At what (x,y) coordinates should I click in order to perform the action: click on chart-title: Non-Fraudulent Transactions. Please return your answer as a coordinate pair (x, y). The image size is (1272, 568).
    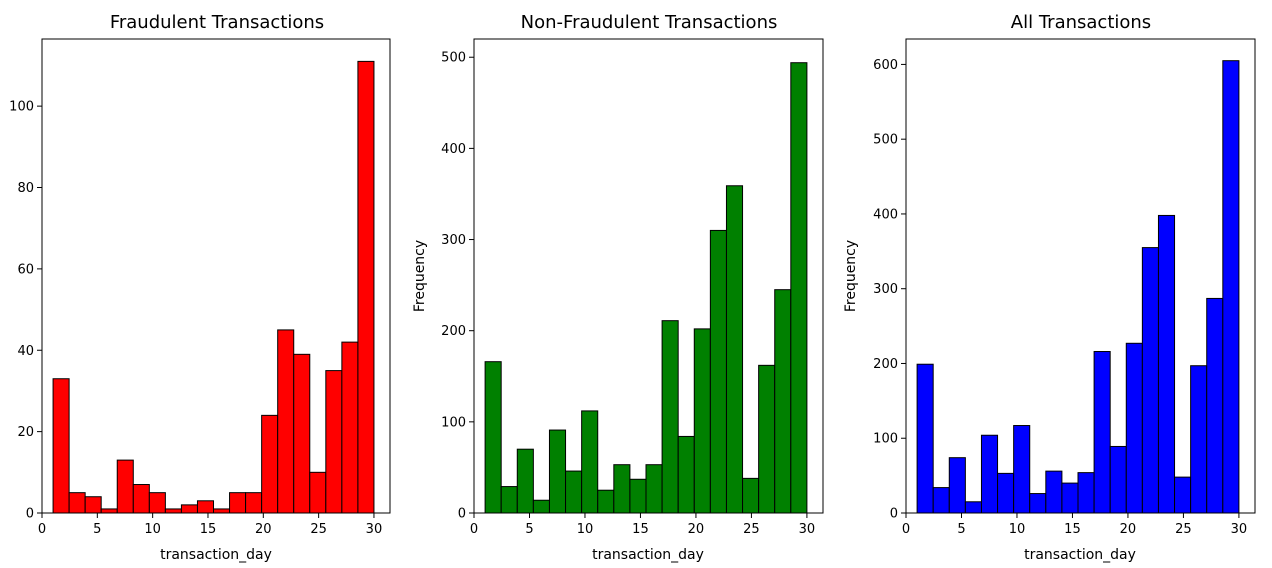
    Looking at the image, I should click on (649, 22).